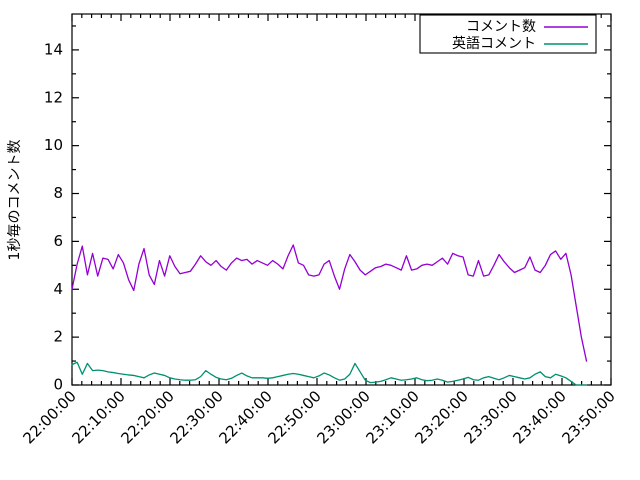 Image resolution: width=640 pixels, height=480 pixels. I want to click on y-axis-title: 1秒毎のコメント数, so click(15, 200).